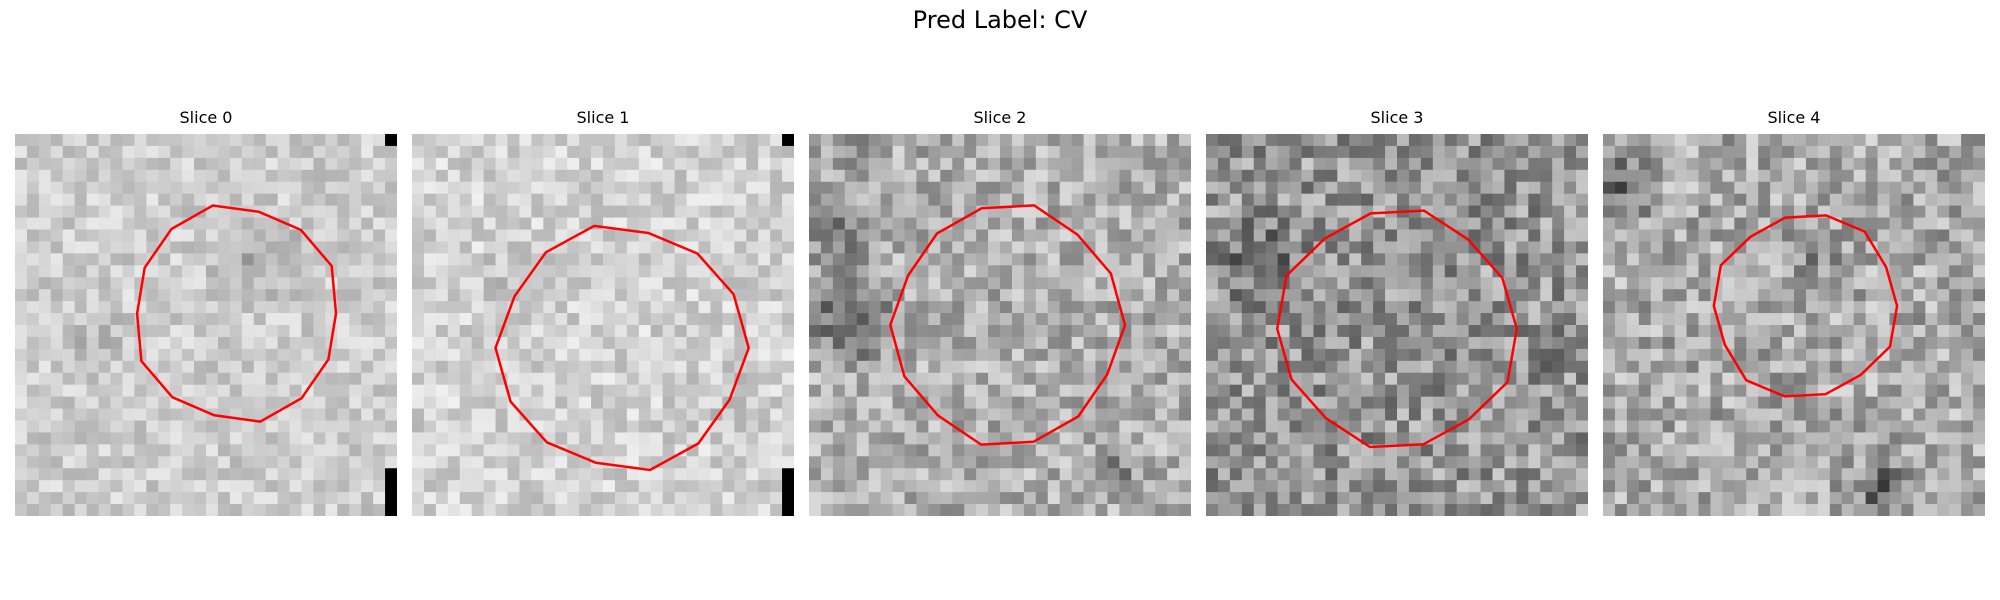 The image size is (2000, 600). Describe the element at coordinates (1397, 117) in the screenshot. I see `slice-title-3: Slice 3` at that location.